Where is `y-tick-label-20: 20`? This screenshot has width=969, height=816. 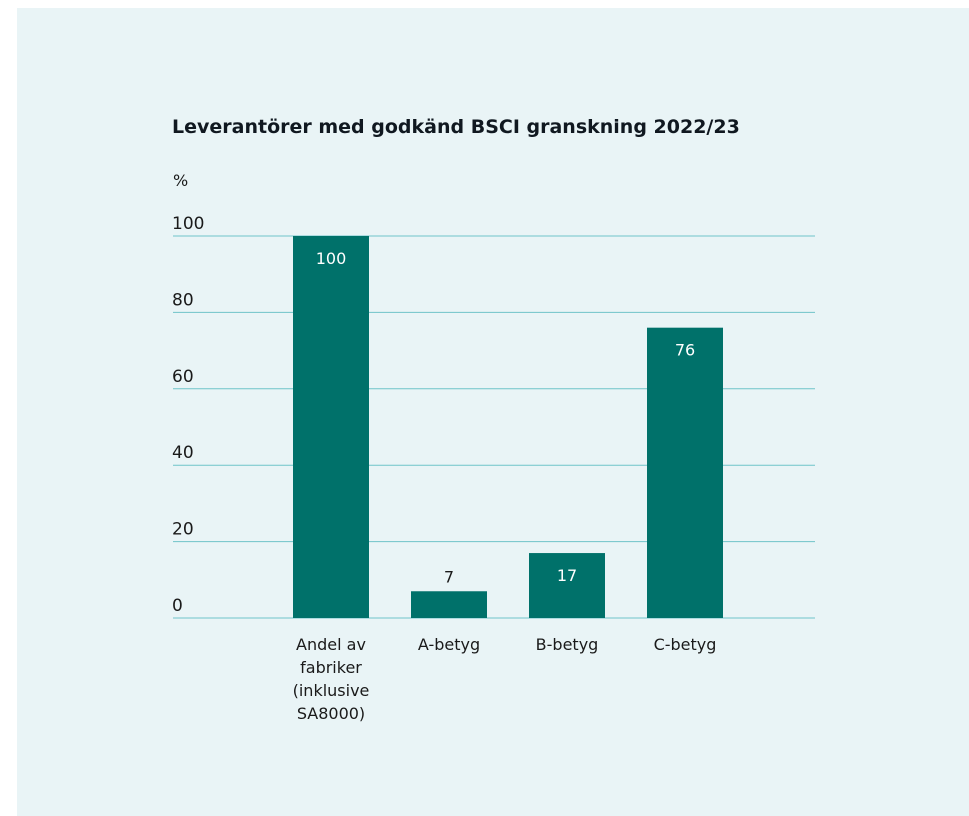
y-tick-label-20: 20 is located at coordinates (183, 530).